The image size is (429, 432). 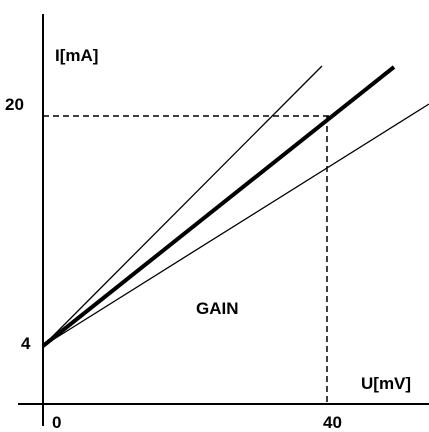 I want to click on y-tick-label-4: 4, so click(x=26, y=343).